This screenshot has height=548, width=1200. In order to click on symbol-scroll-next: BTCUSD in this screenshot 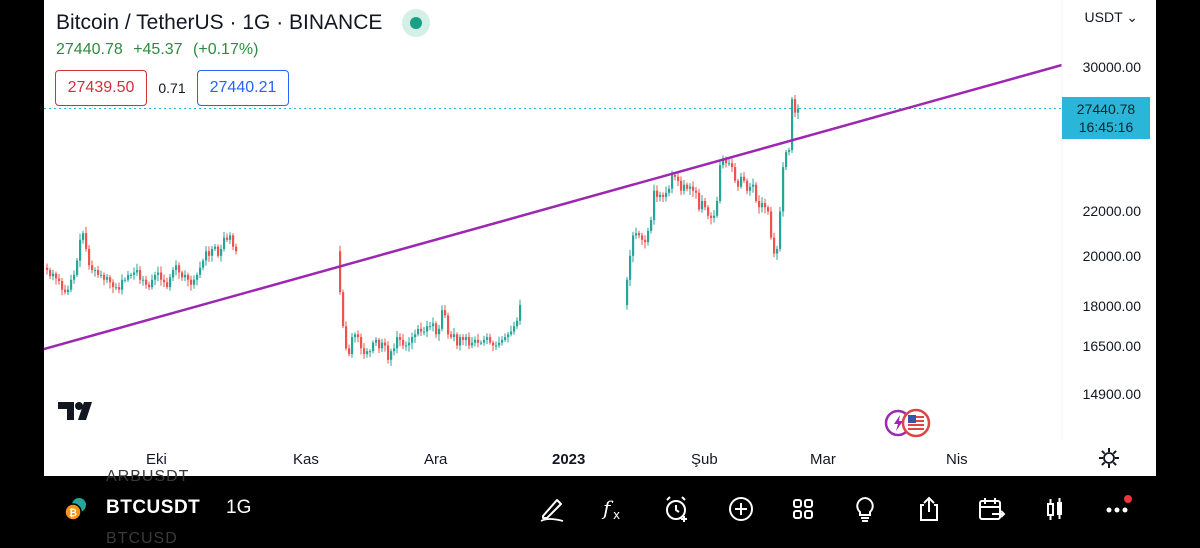, I will do `click(142, 538)`.